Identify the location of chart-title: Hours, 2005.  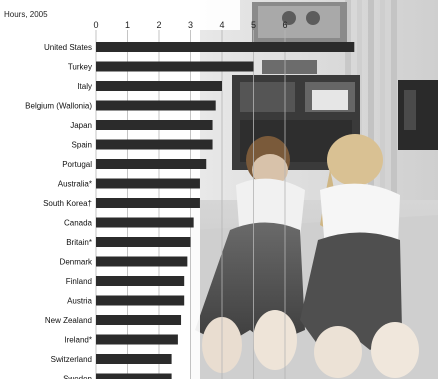
(26, 14).